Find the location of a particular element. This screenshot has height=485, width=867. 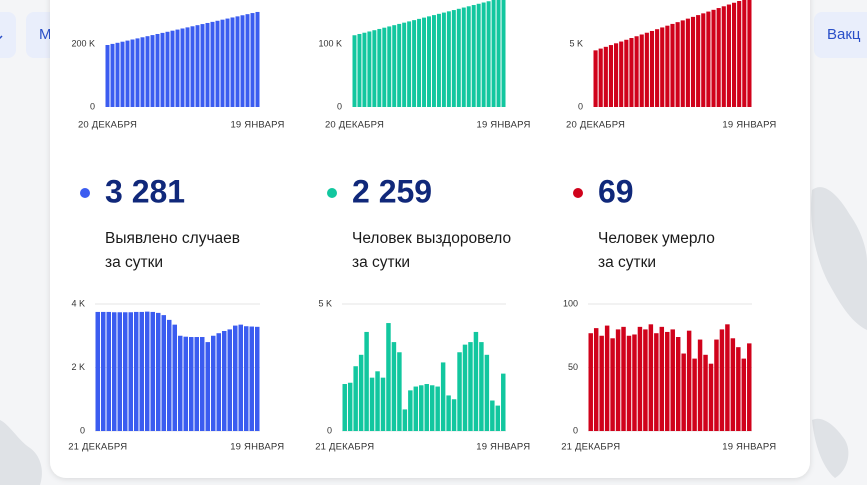

bars is located at coordinates (177, 371).